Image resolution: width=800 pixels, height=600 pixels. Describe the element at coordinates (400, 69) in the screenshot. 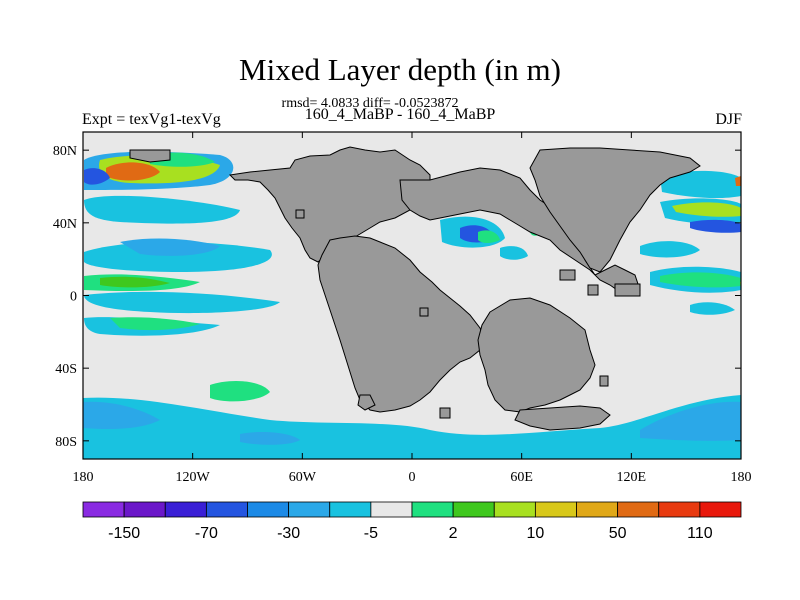

I see `map-title: Mixed Layer depth (in m)` at that location.